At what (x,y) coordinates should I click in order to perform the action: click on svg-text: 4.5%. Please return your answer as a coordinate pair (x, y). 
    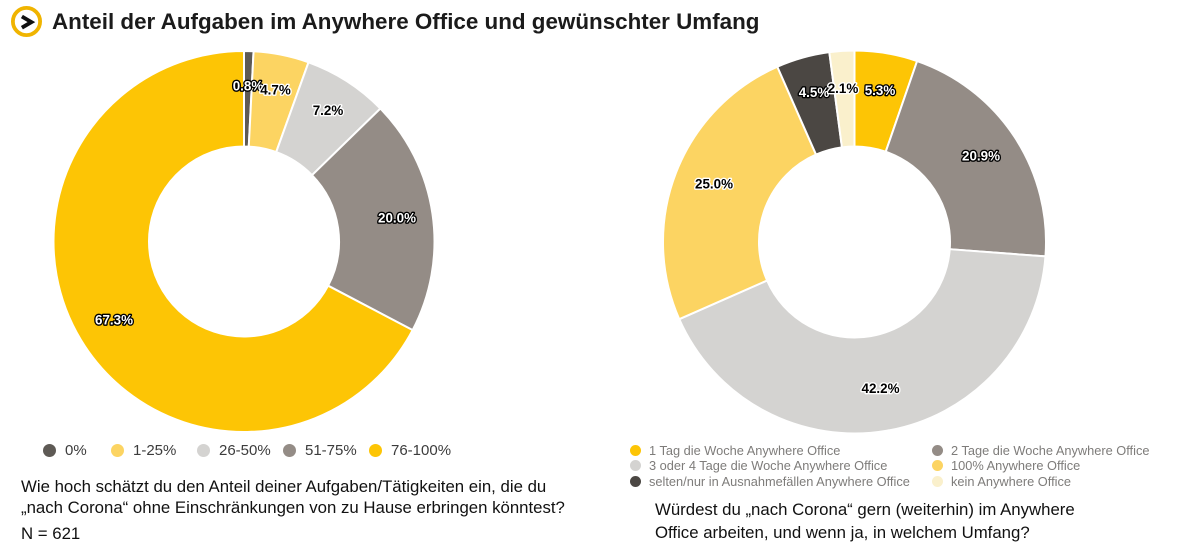
    Looking at the image, I should click on (814, 92).